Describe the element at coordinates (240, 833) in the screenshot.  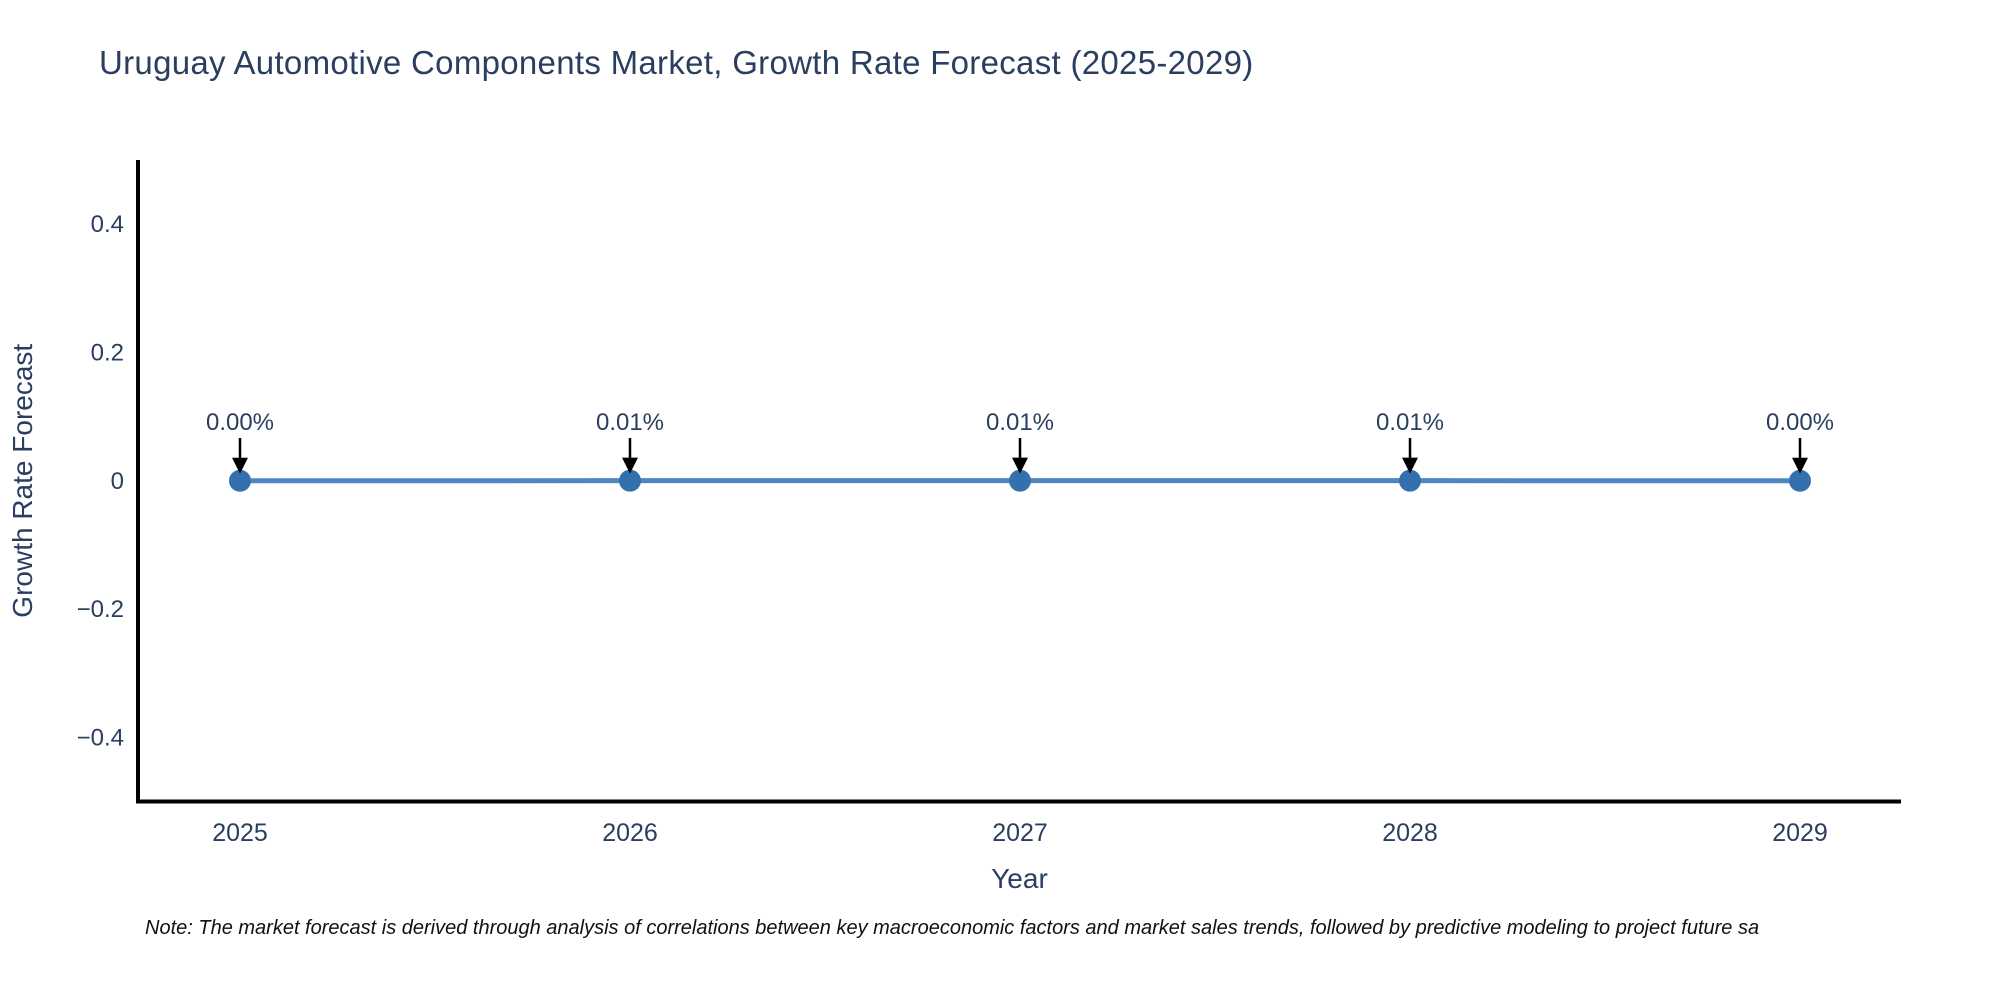
I see `x-tick-label: 2025` at that location.